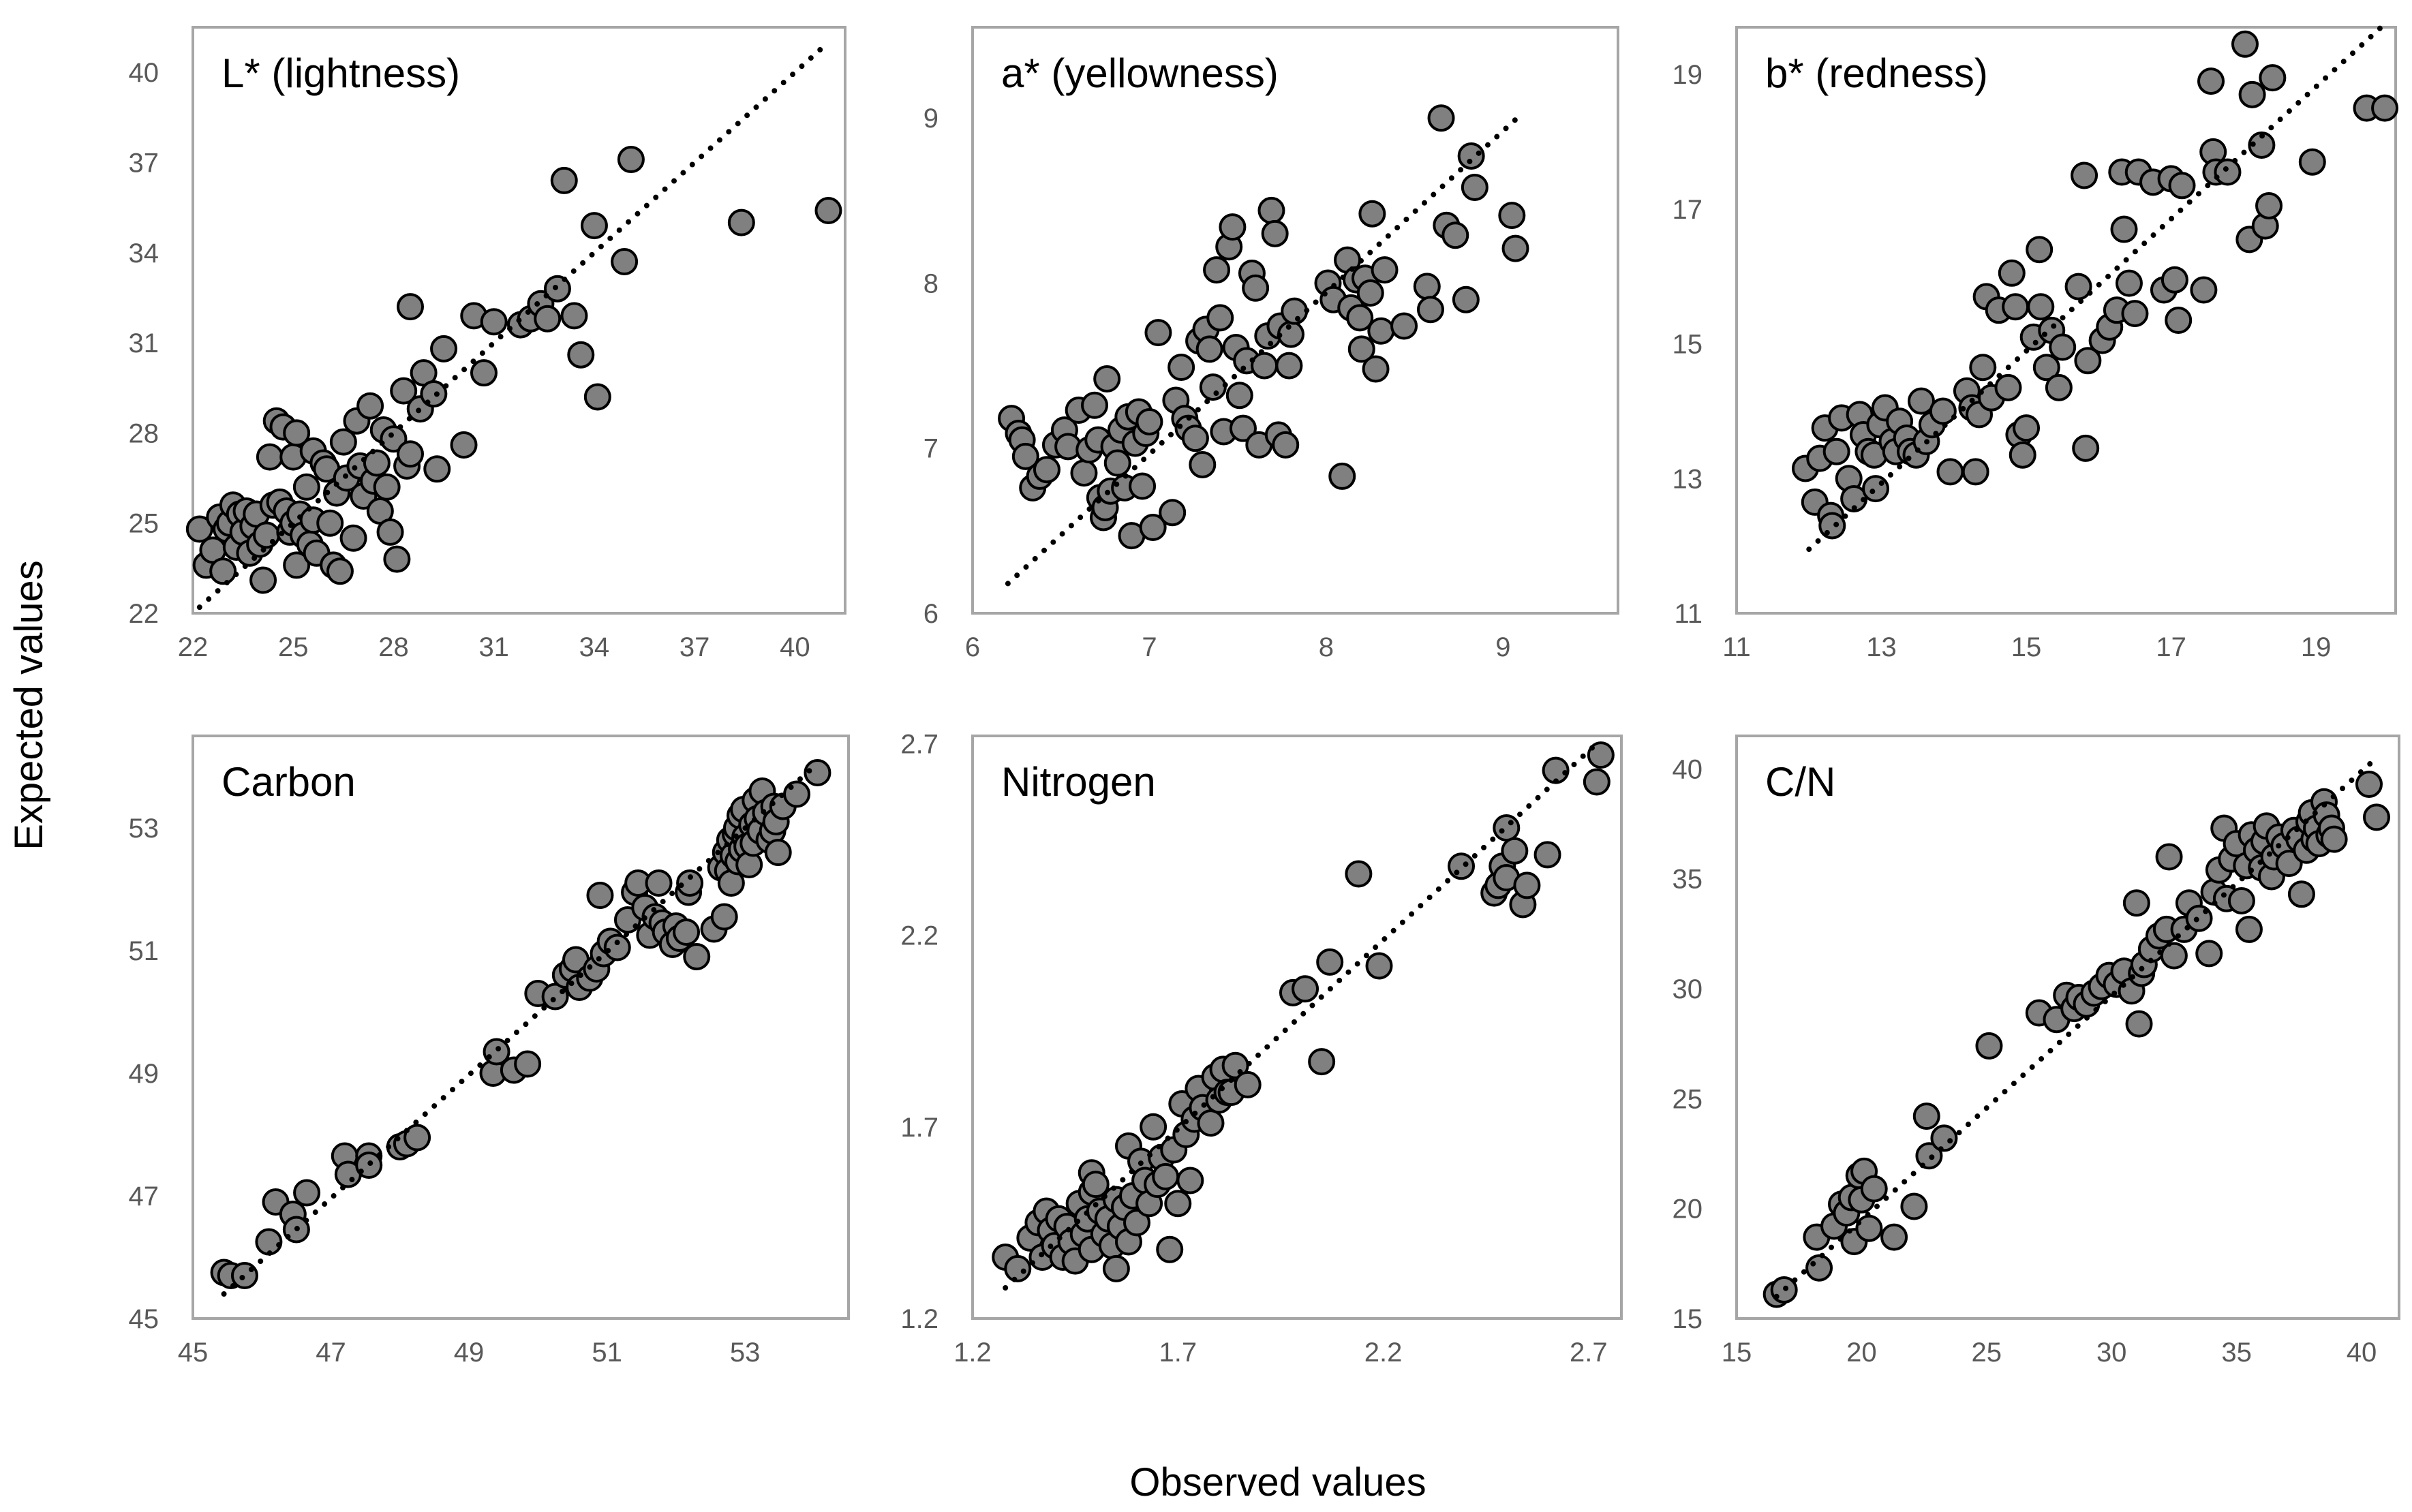  What do you see at coordinates (144, 951) in the screenshot?
I see `y-tick-label: 51` at bounding box center [144, 951].